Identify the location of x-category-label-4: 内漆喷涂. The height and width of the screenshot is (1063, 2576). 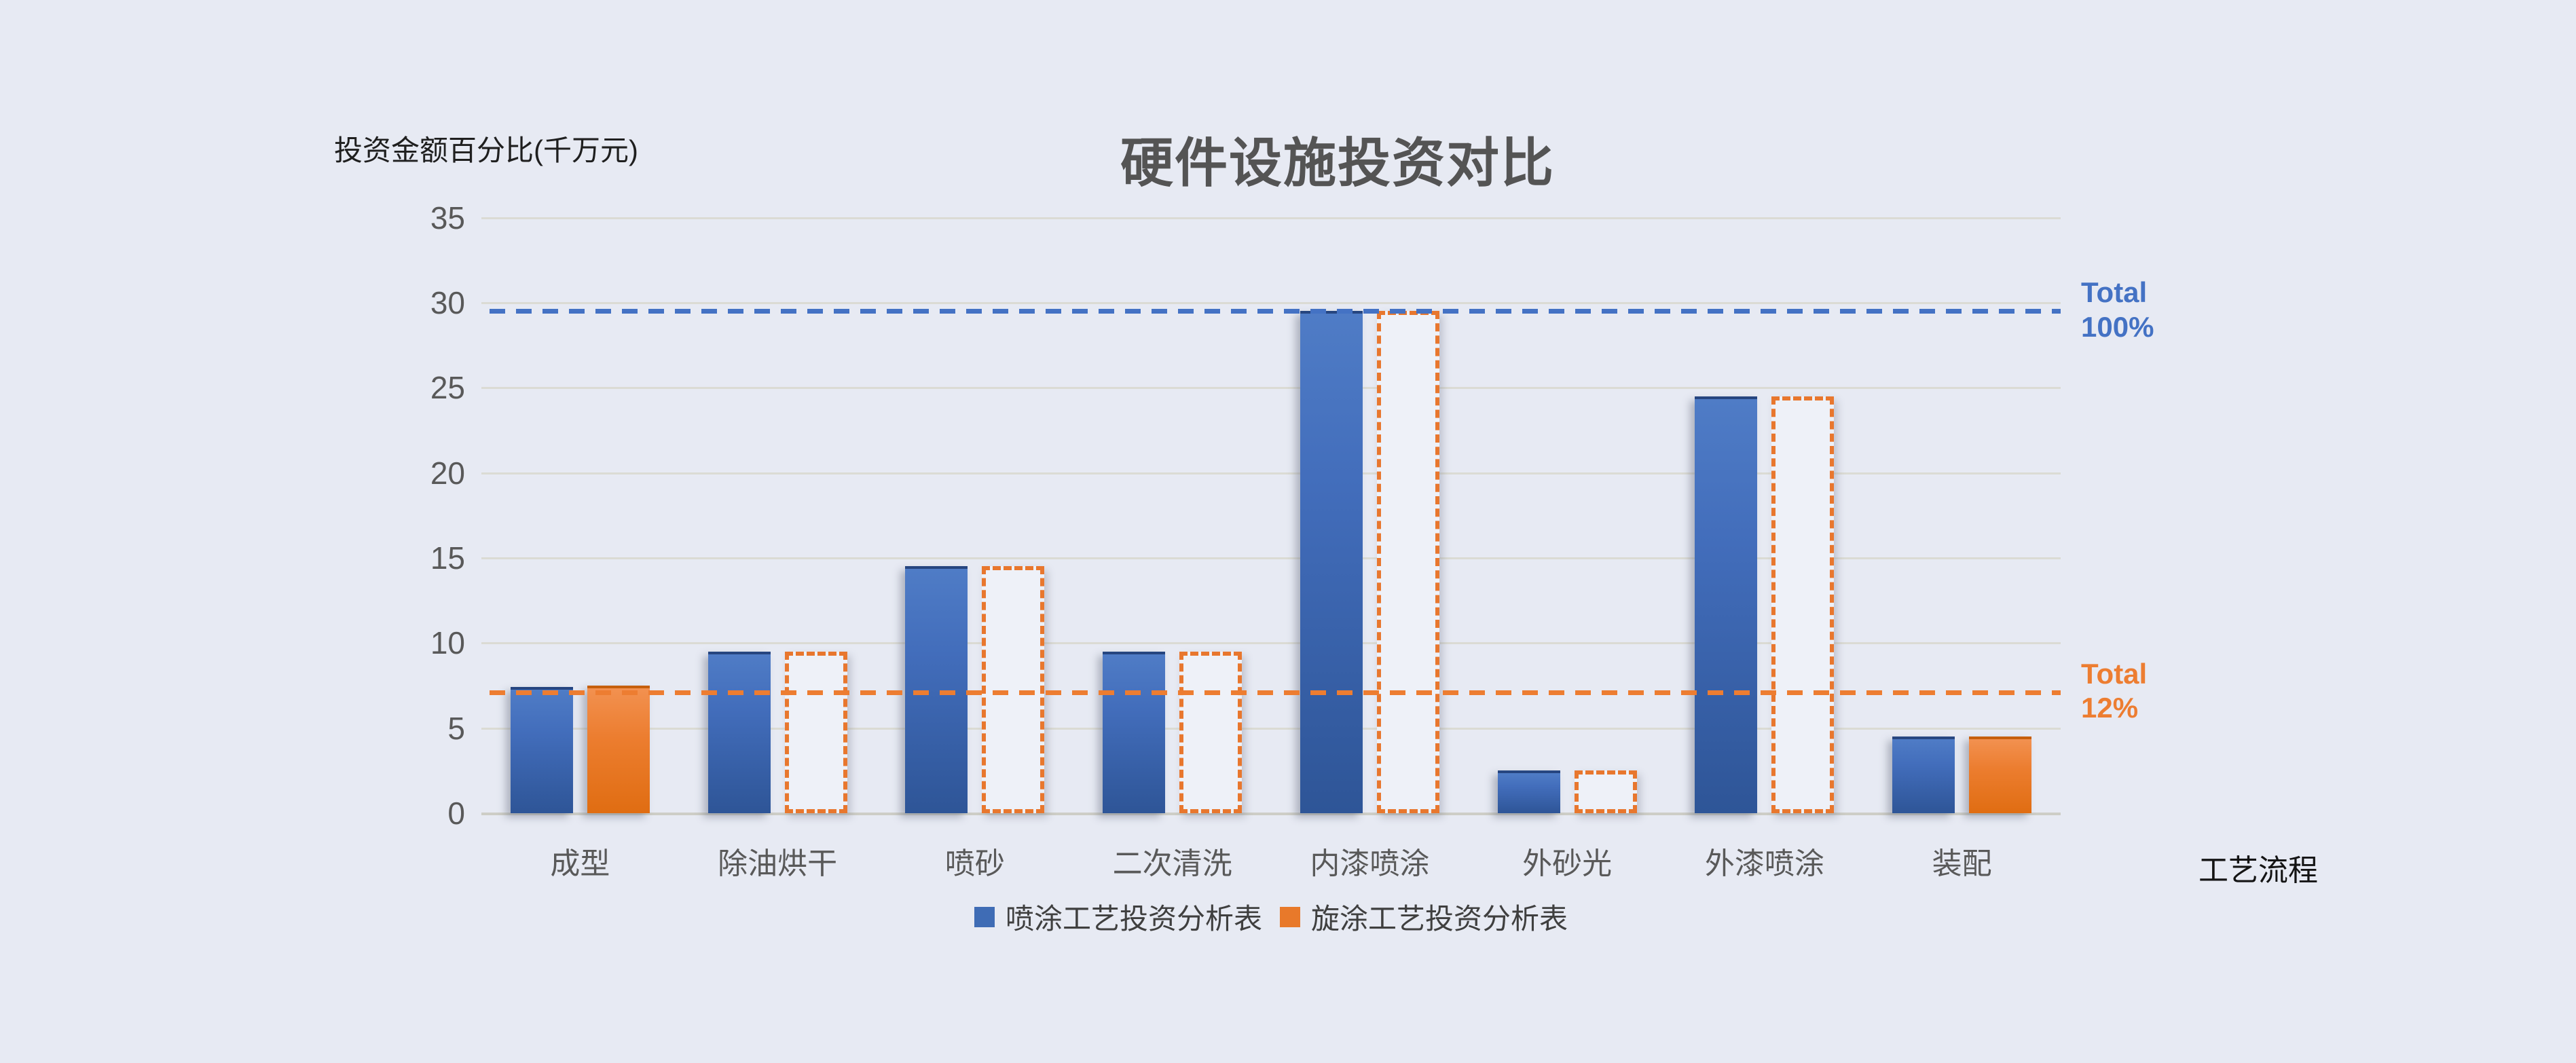
(1370, 863).